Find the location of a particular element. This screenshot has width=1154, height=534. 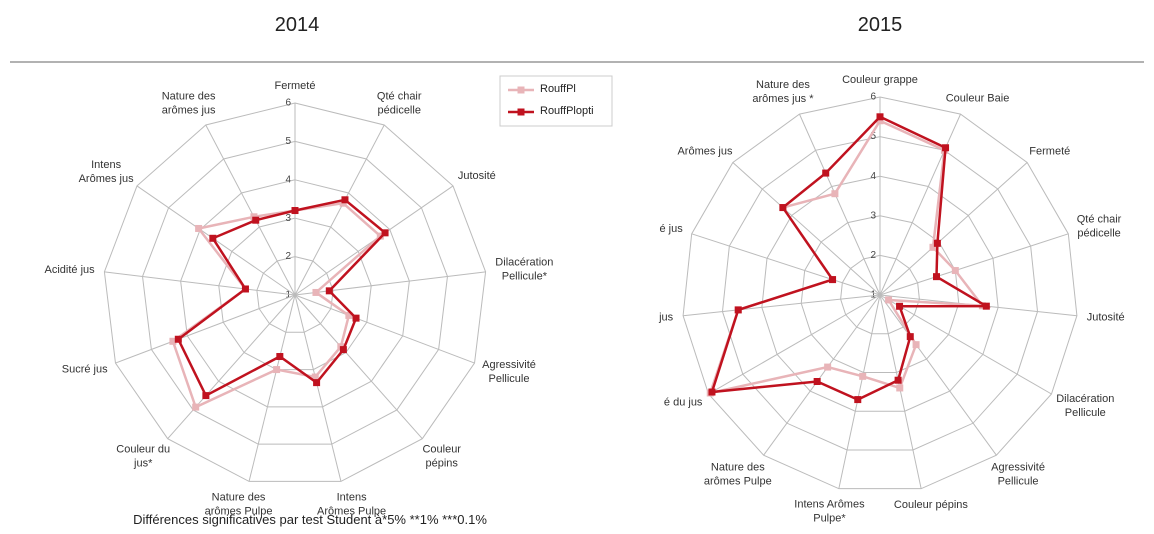

axis-label: é du jus is located at coordinates (683, 402).